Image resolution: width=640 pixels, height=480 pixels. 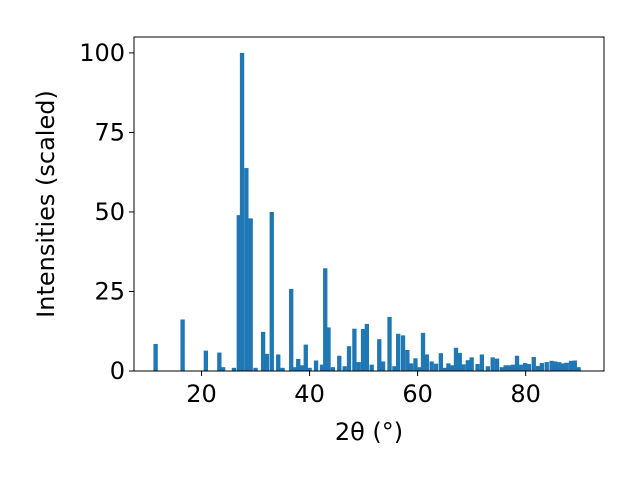 What do you see at coordinates (417, 394) in the screenshot?
I see `x-tick-label-2: 60` at bounding box center [417, 394].